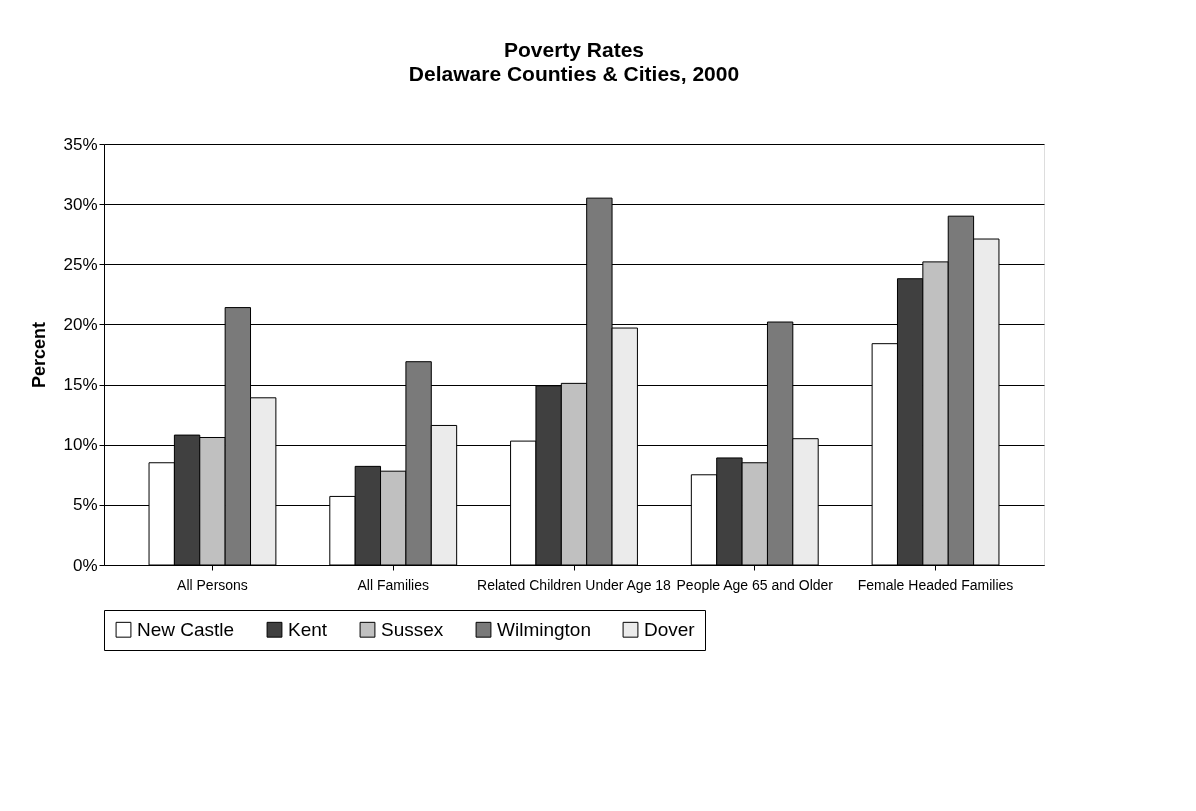 This screenshot has width=1196, height=811. I want to click on y-tick-label: 15%, so click(80, 385).